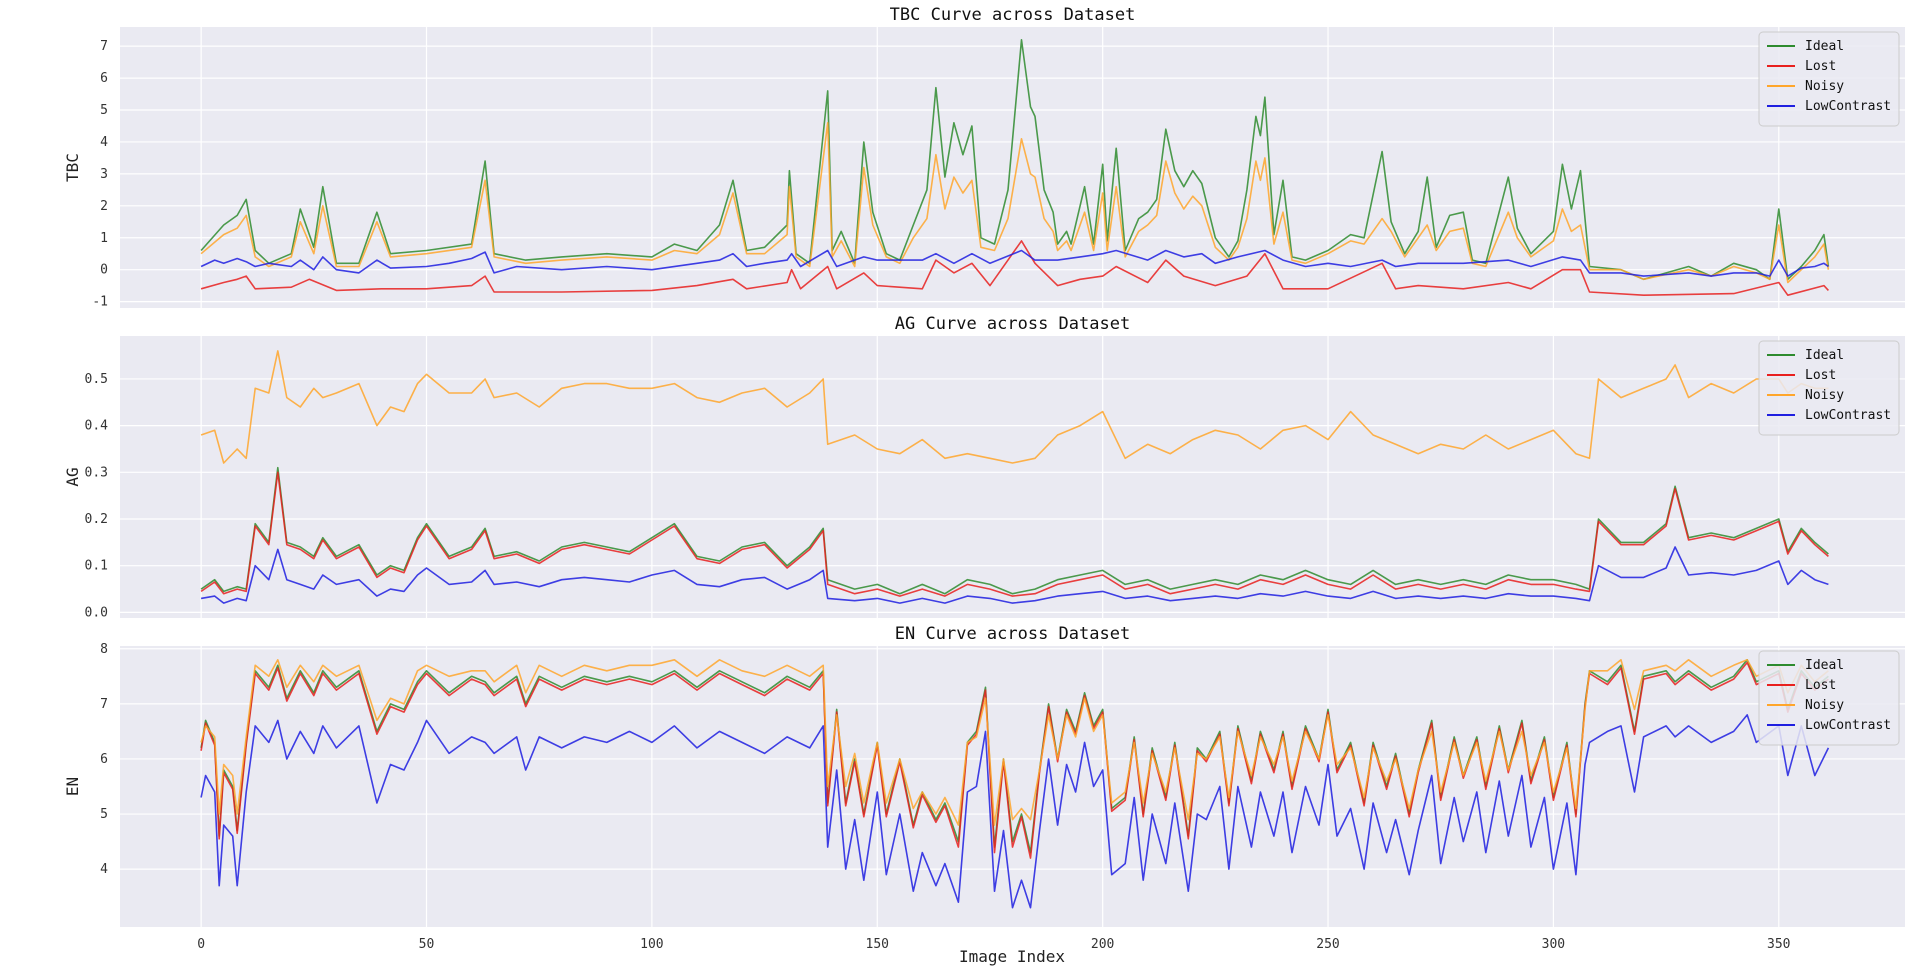  I want to click on y-tick-label: 0.2, so click(96, 519).